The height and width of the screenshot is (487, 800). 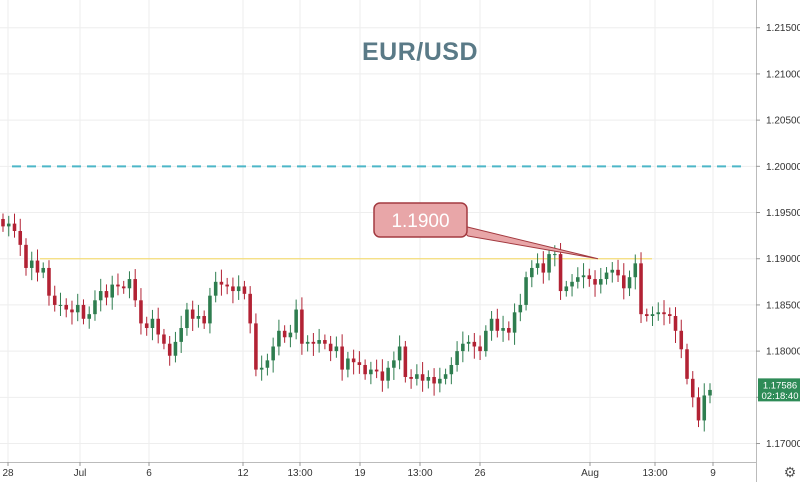 I want to click on y-tick-label: 1.21000, so click(x=783, y=74).